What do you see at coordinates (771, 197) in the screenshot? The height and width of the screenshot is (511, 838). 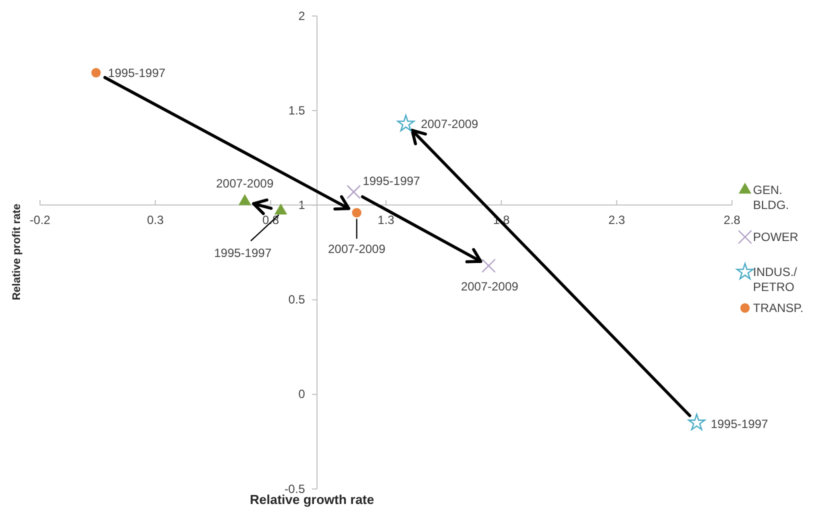 I see `legend-label: GEN. BLDG.` at bounding box center [771, 197].